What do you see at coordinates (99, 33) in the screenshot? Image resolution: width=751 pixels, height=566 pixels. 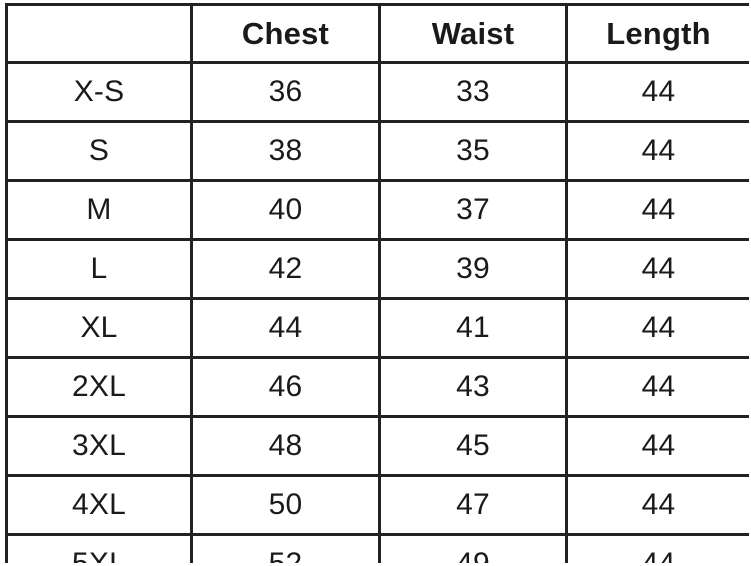 I see `header-cell-corner` at bounding box center [99, 33].